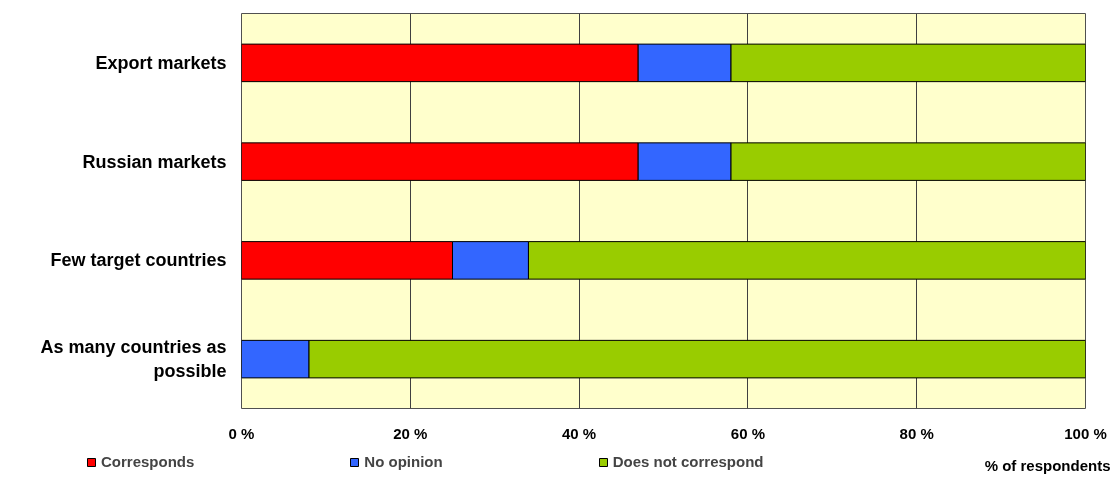 The width and height of the screenshot is (1118, 482). I want to click on x-tick-label: 100 %, so click(1085, 433).